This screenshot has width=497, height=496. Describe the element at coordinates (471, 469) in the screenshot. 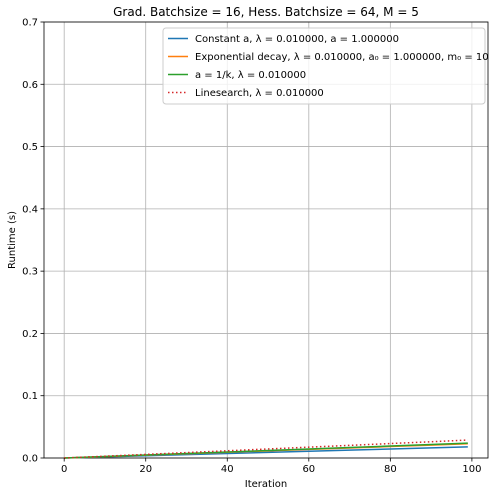

I see `x-tick-label: 100` at that location.